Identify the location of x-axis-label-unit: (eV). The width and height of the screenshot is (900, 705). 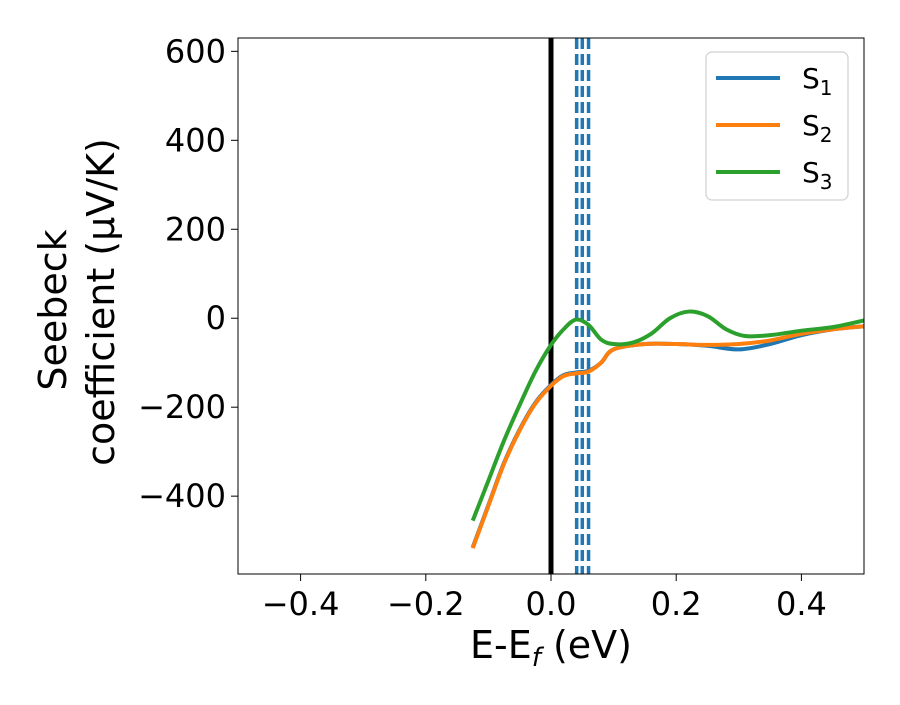
(586, 645).